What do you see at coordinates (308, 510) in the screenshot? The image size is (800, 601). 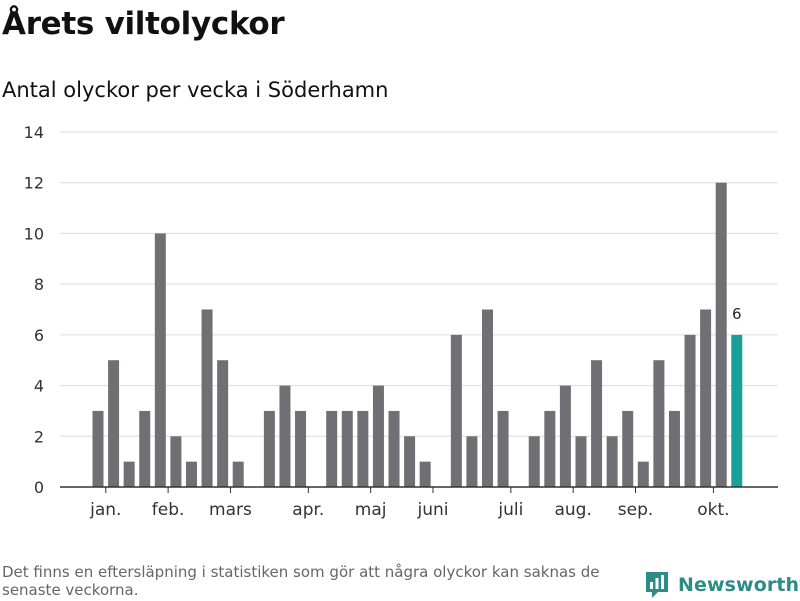 I see `x-tick-label: apr.` at bounding box center [308, 510].